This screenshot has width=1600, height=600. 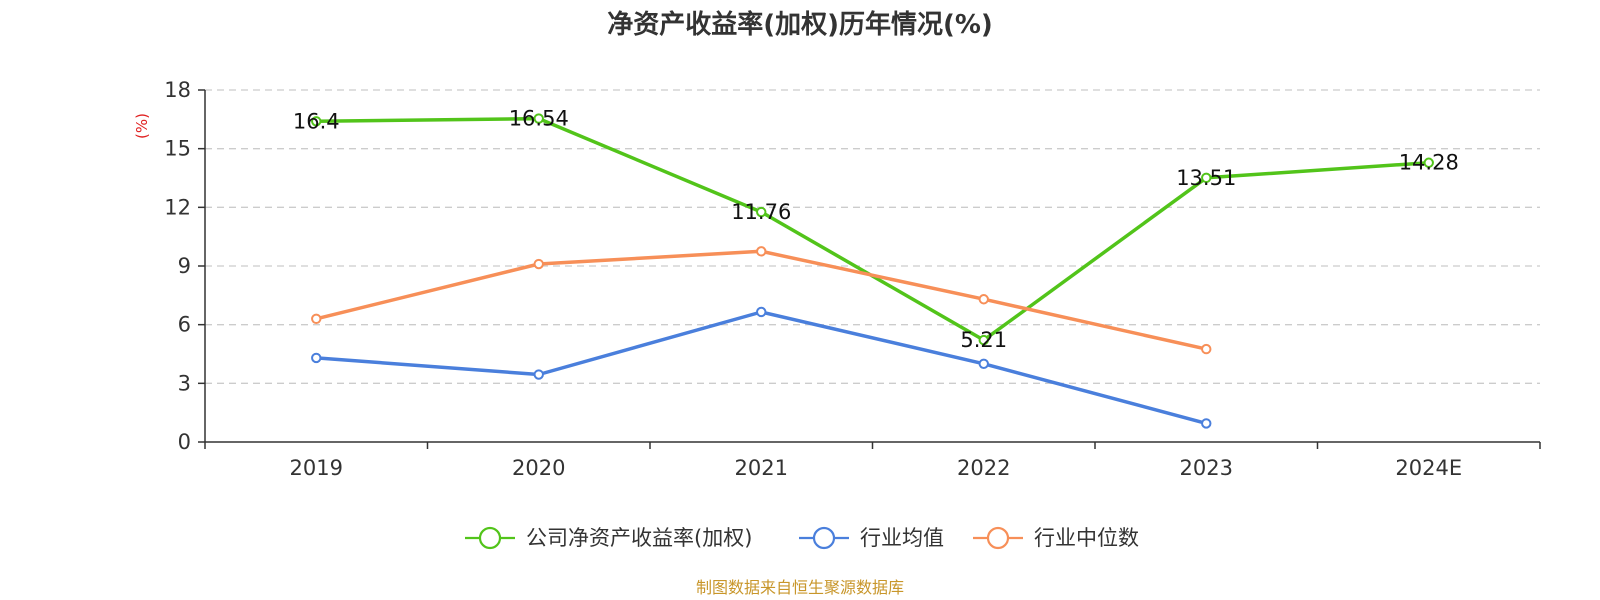 What do you see at coordinates (902, 538) in the screenshot?
I see `legend-label: 行业均值` at bounding box center [902, 538].